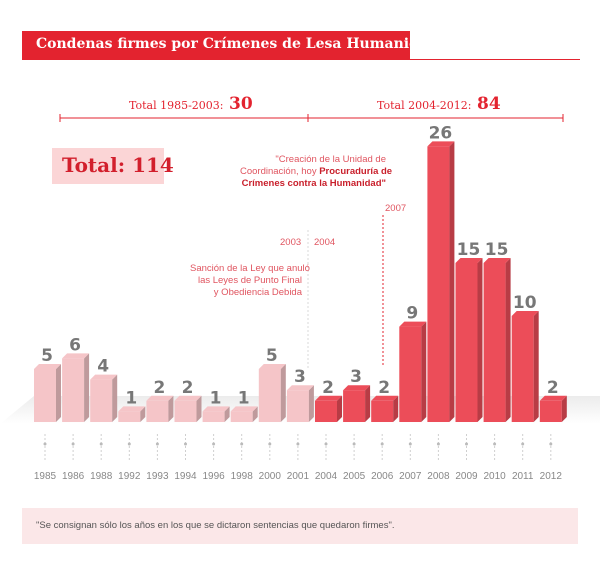  Describe the element at coordinates (551, 448) in the screenshot. I see `tick-2012` at that location.